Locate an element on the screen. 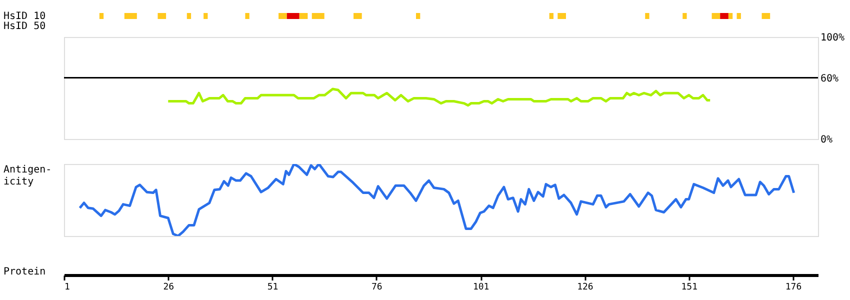 The image size is (850, 300). x-tick-label: 176 is located at coordinates (793, 287).